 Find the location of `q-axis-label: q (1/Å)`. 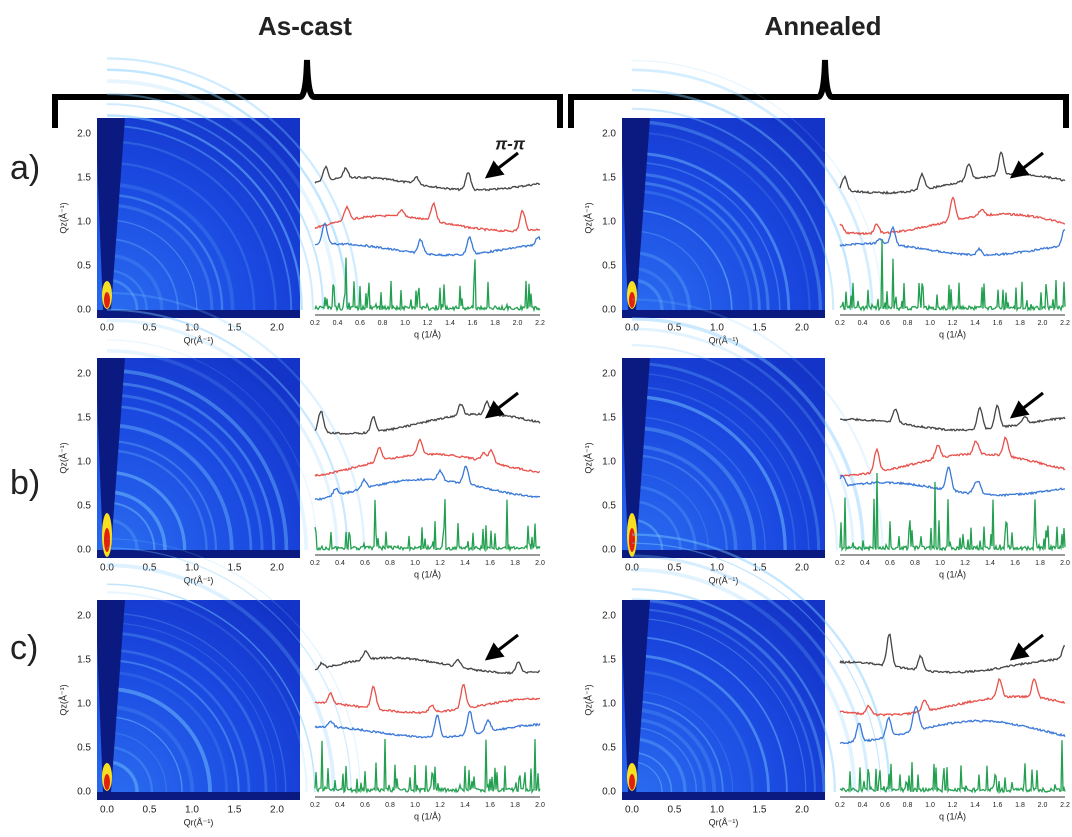

q-axis-label: q (1/Å) is located at coordinates (427, 574).